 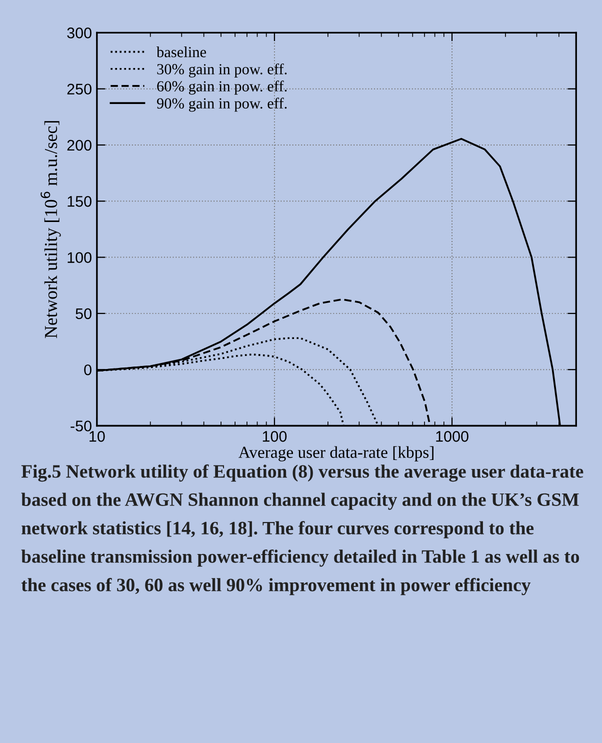 I want to click on y-tick-label: 0, so click(x=88, y=370).